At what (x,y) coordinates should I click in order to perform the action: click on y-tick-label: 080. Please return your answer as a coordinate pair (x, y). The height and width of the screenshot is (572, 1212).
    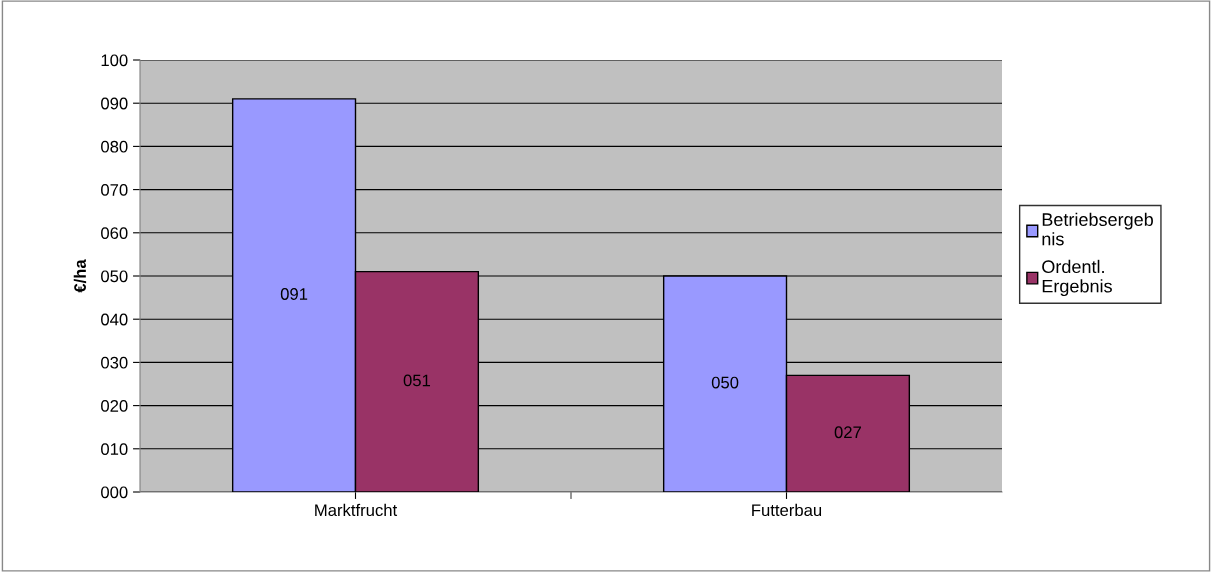
    Looking at the image, I should click on (114, 146).